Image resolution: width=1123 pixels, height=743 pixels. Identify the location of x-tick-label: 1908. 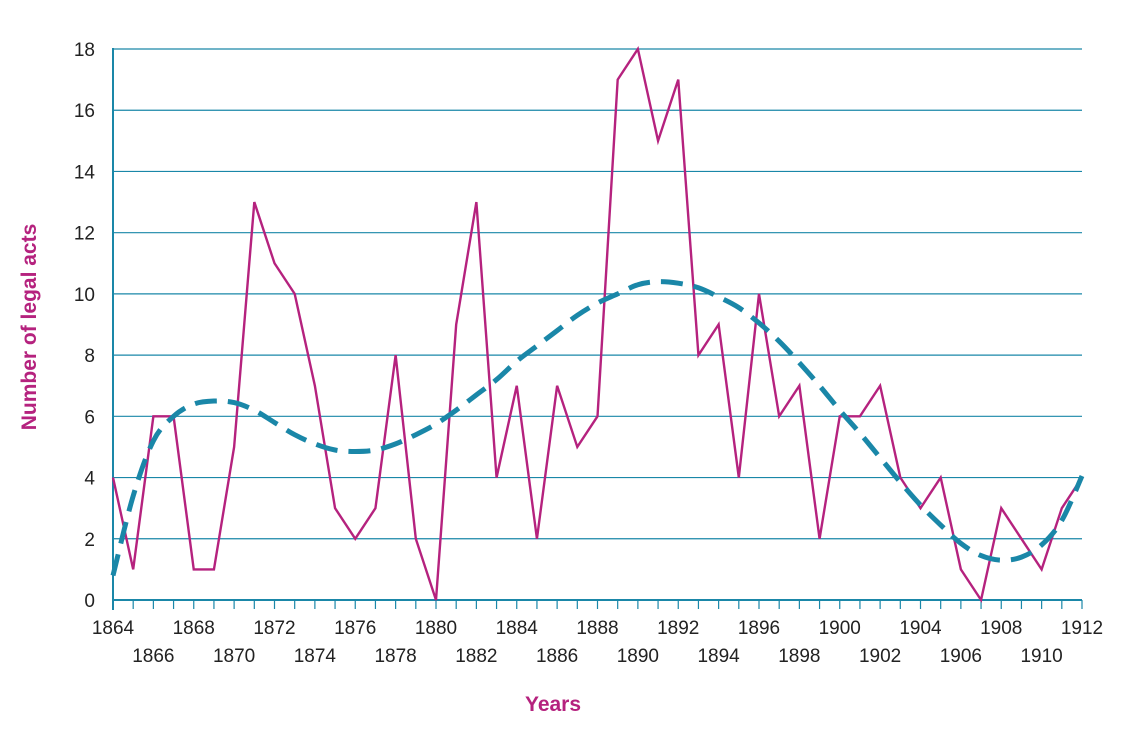
(1001, 628).